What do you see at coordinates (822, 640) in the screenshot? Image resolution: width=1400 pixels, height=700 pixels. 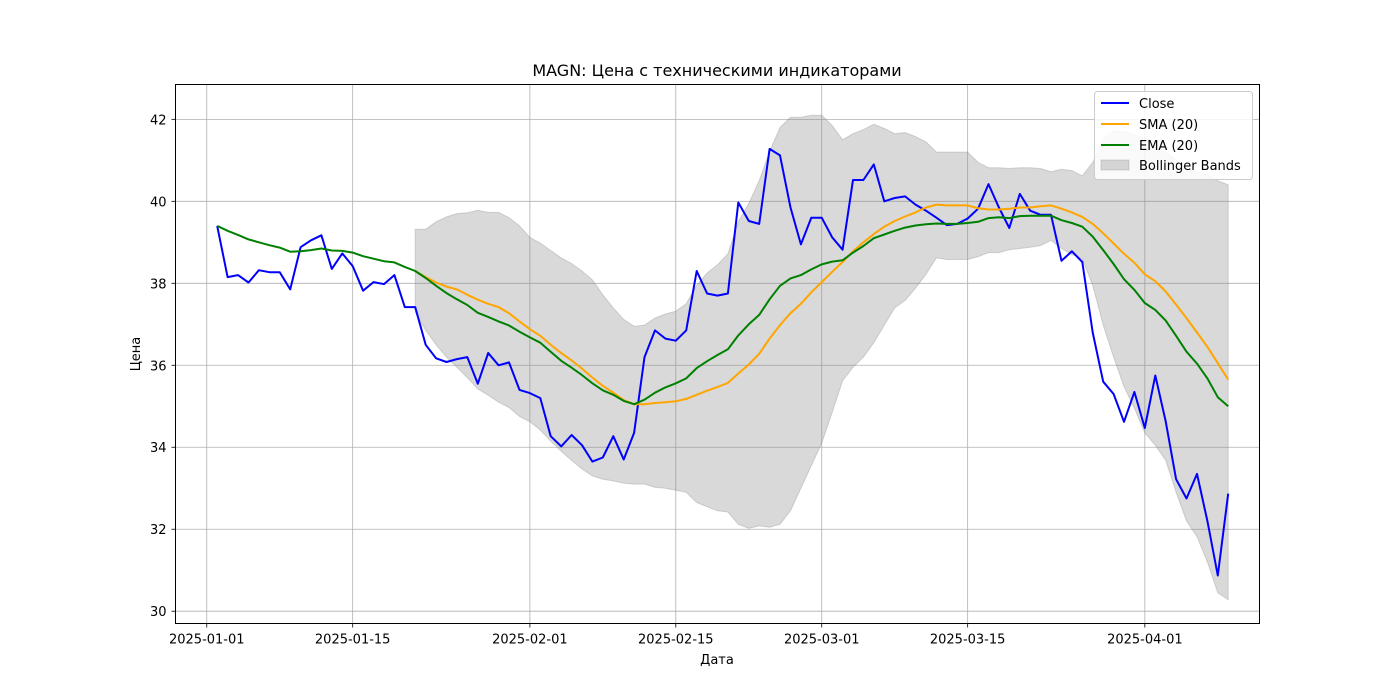 I see `x-tick-label: 2025-03-01` at bounding box center [822, 640].